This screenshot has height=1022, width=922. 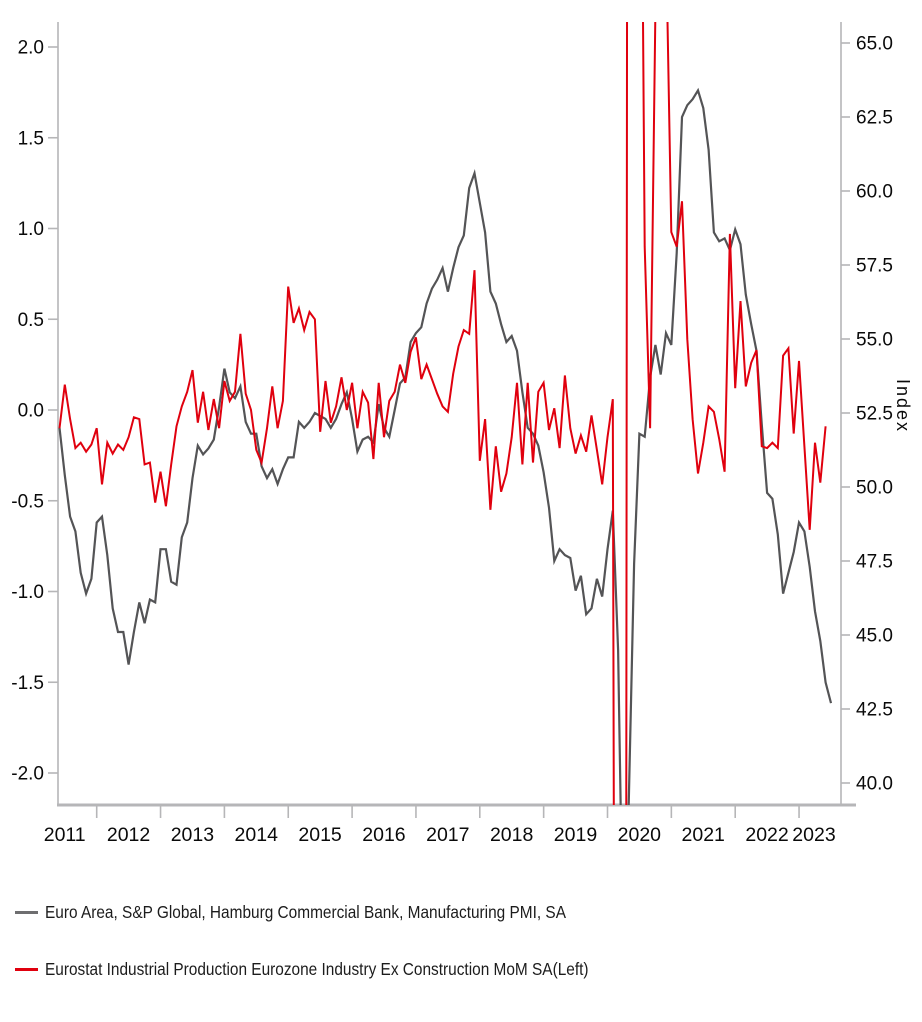 I want to click on x-axis-year-label: 2020, so click(x=640, y=835).